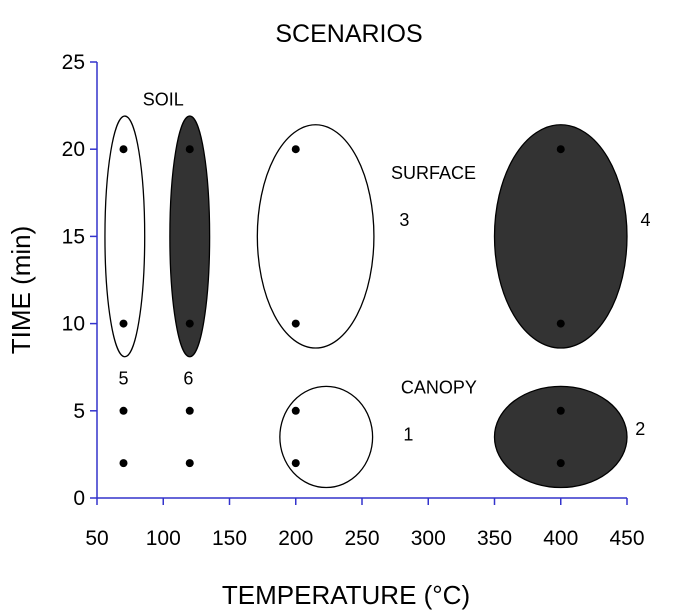  I want to click on region-label: 1, so click(408, 434).